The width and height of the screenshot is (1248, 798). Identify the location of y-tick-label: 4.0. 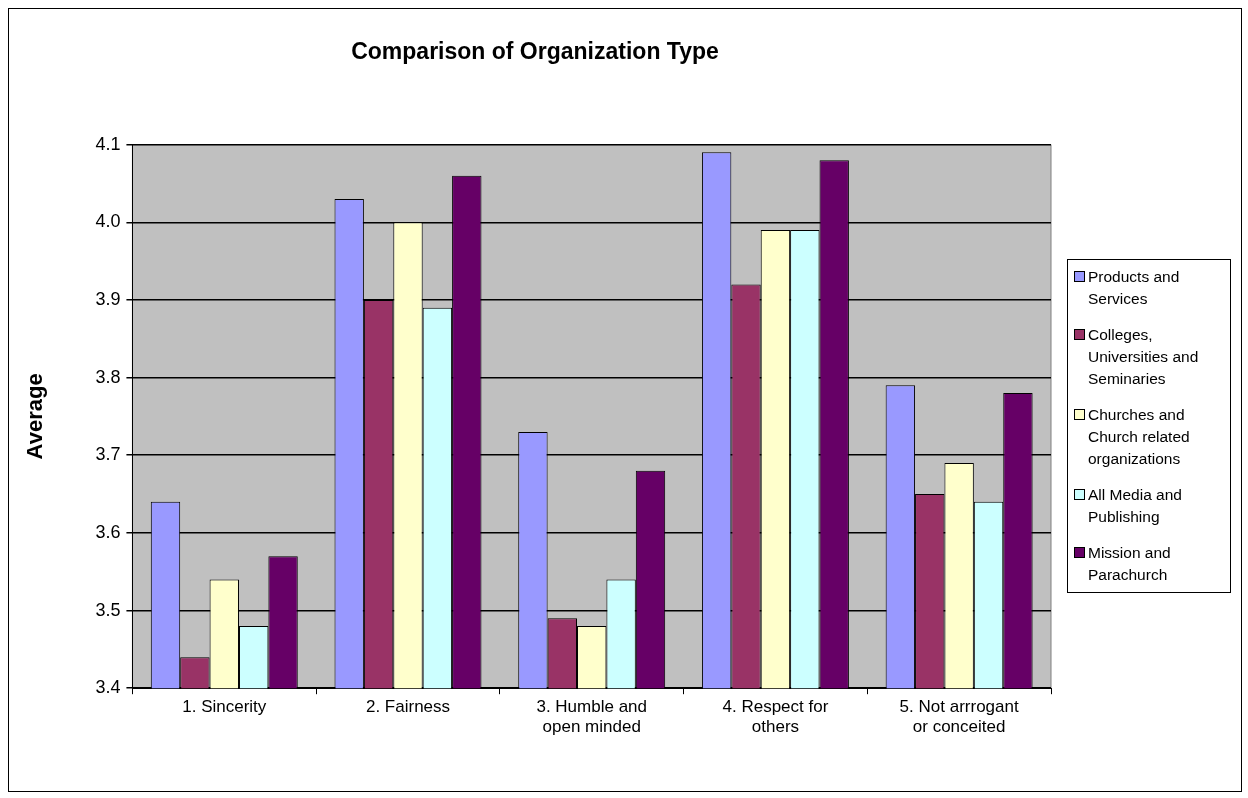
(108, 221).